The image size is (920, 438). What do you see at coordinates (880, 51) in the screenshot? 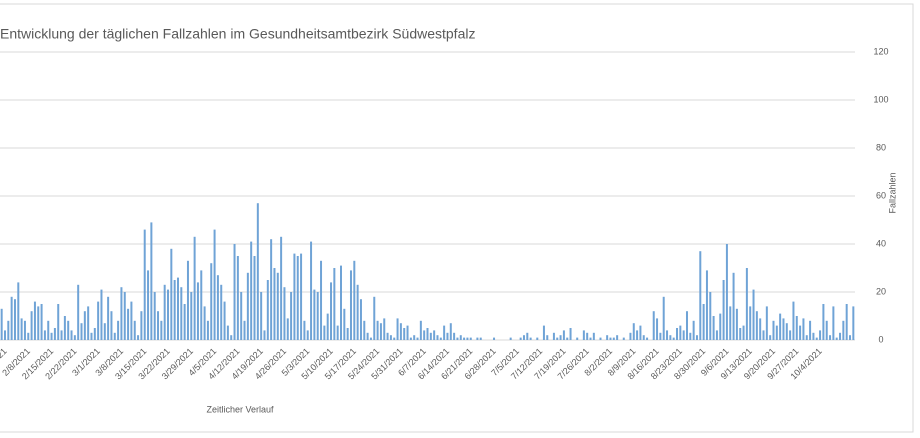
I see `y-tick-label: 120` at bounding box center [880, 51].